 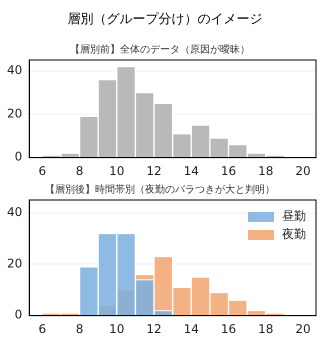 I want to click on legend-label: 夜勤, so click(x=294, y=234).